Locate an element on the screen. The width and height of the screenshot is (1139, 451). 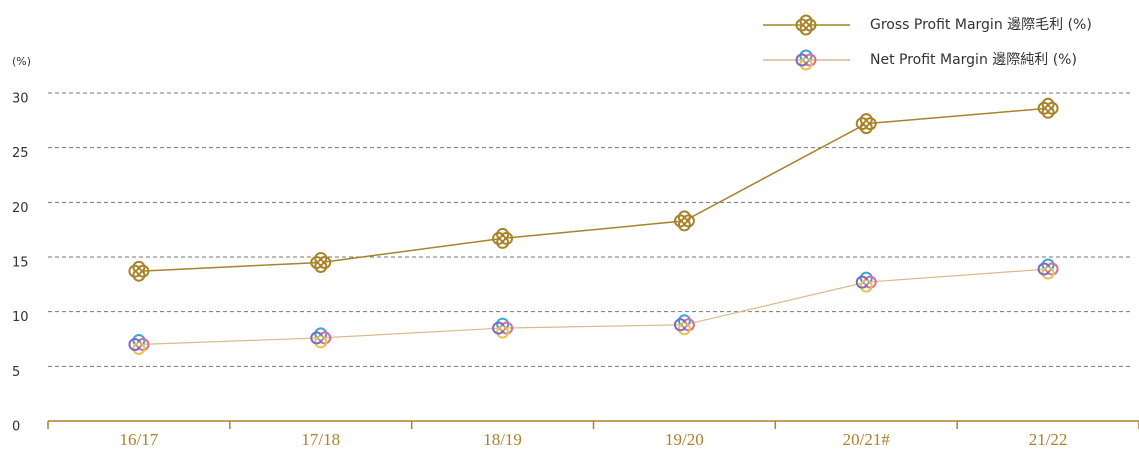
y-tick-label: 0 is located at coordinates (16, 427).